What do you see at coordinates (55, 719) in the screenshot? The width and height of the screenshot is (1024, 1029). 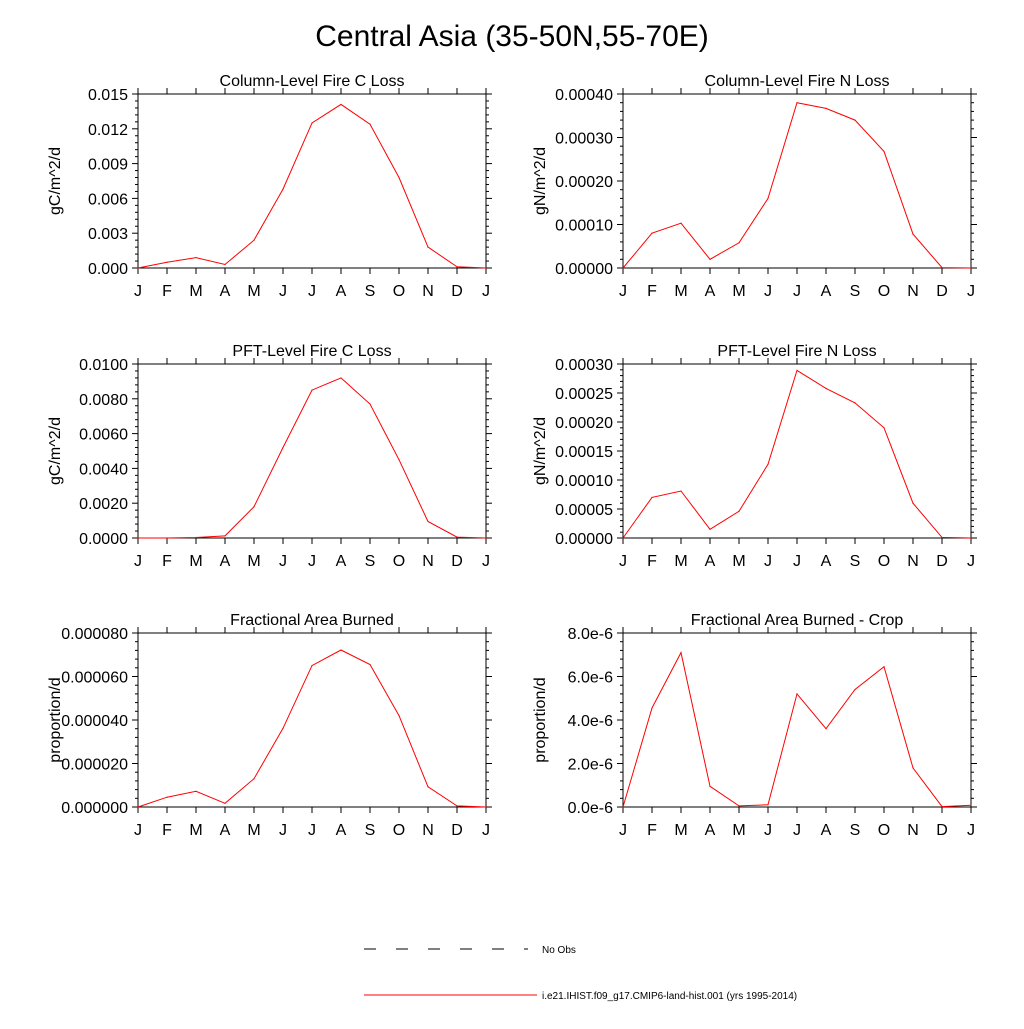 I see `y-axis-label: proportion/d` at bounding box center [55, 719].